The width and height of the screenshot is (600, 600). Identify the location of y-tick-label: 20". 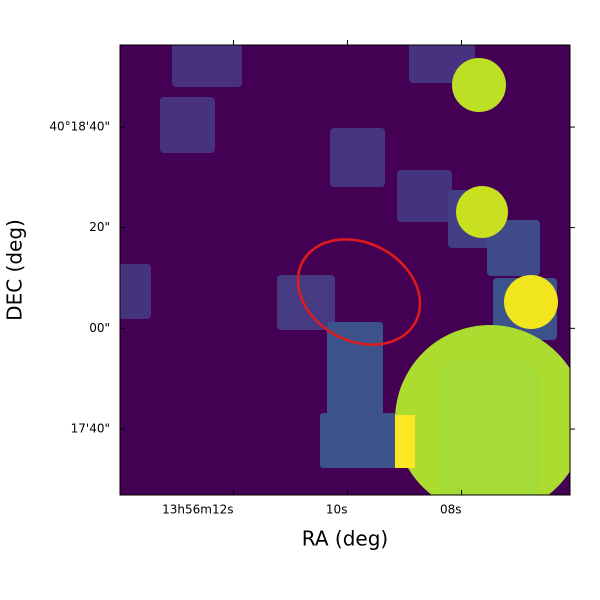
(99, 227).